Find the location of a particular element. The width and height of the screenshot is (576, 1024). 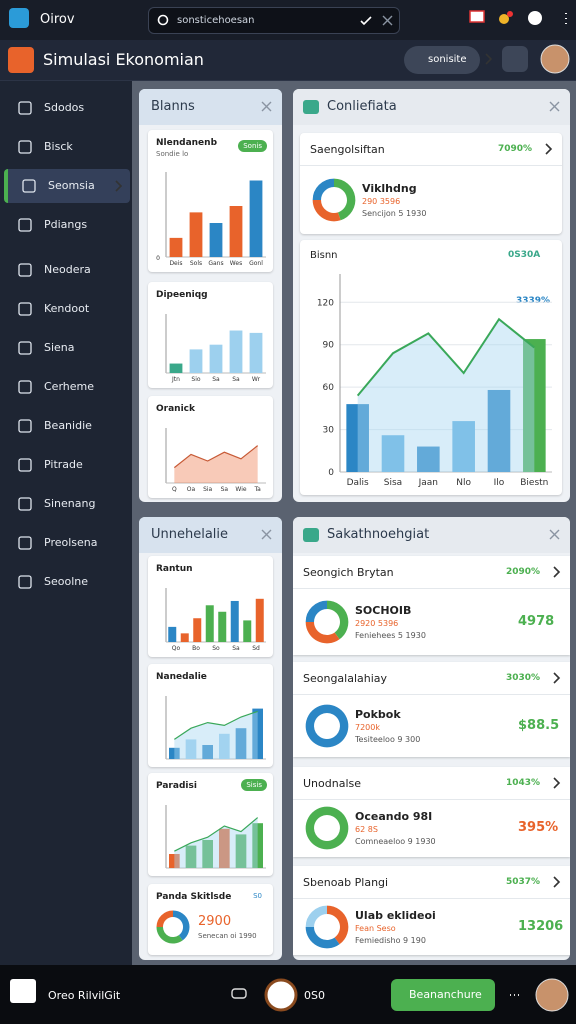

chart: Q Oa Sia Sa Wie Ta is located at coordinates (215, 460).